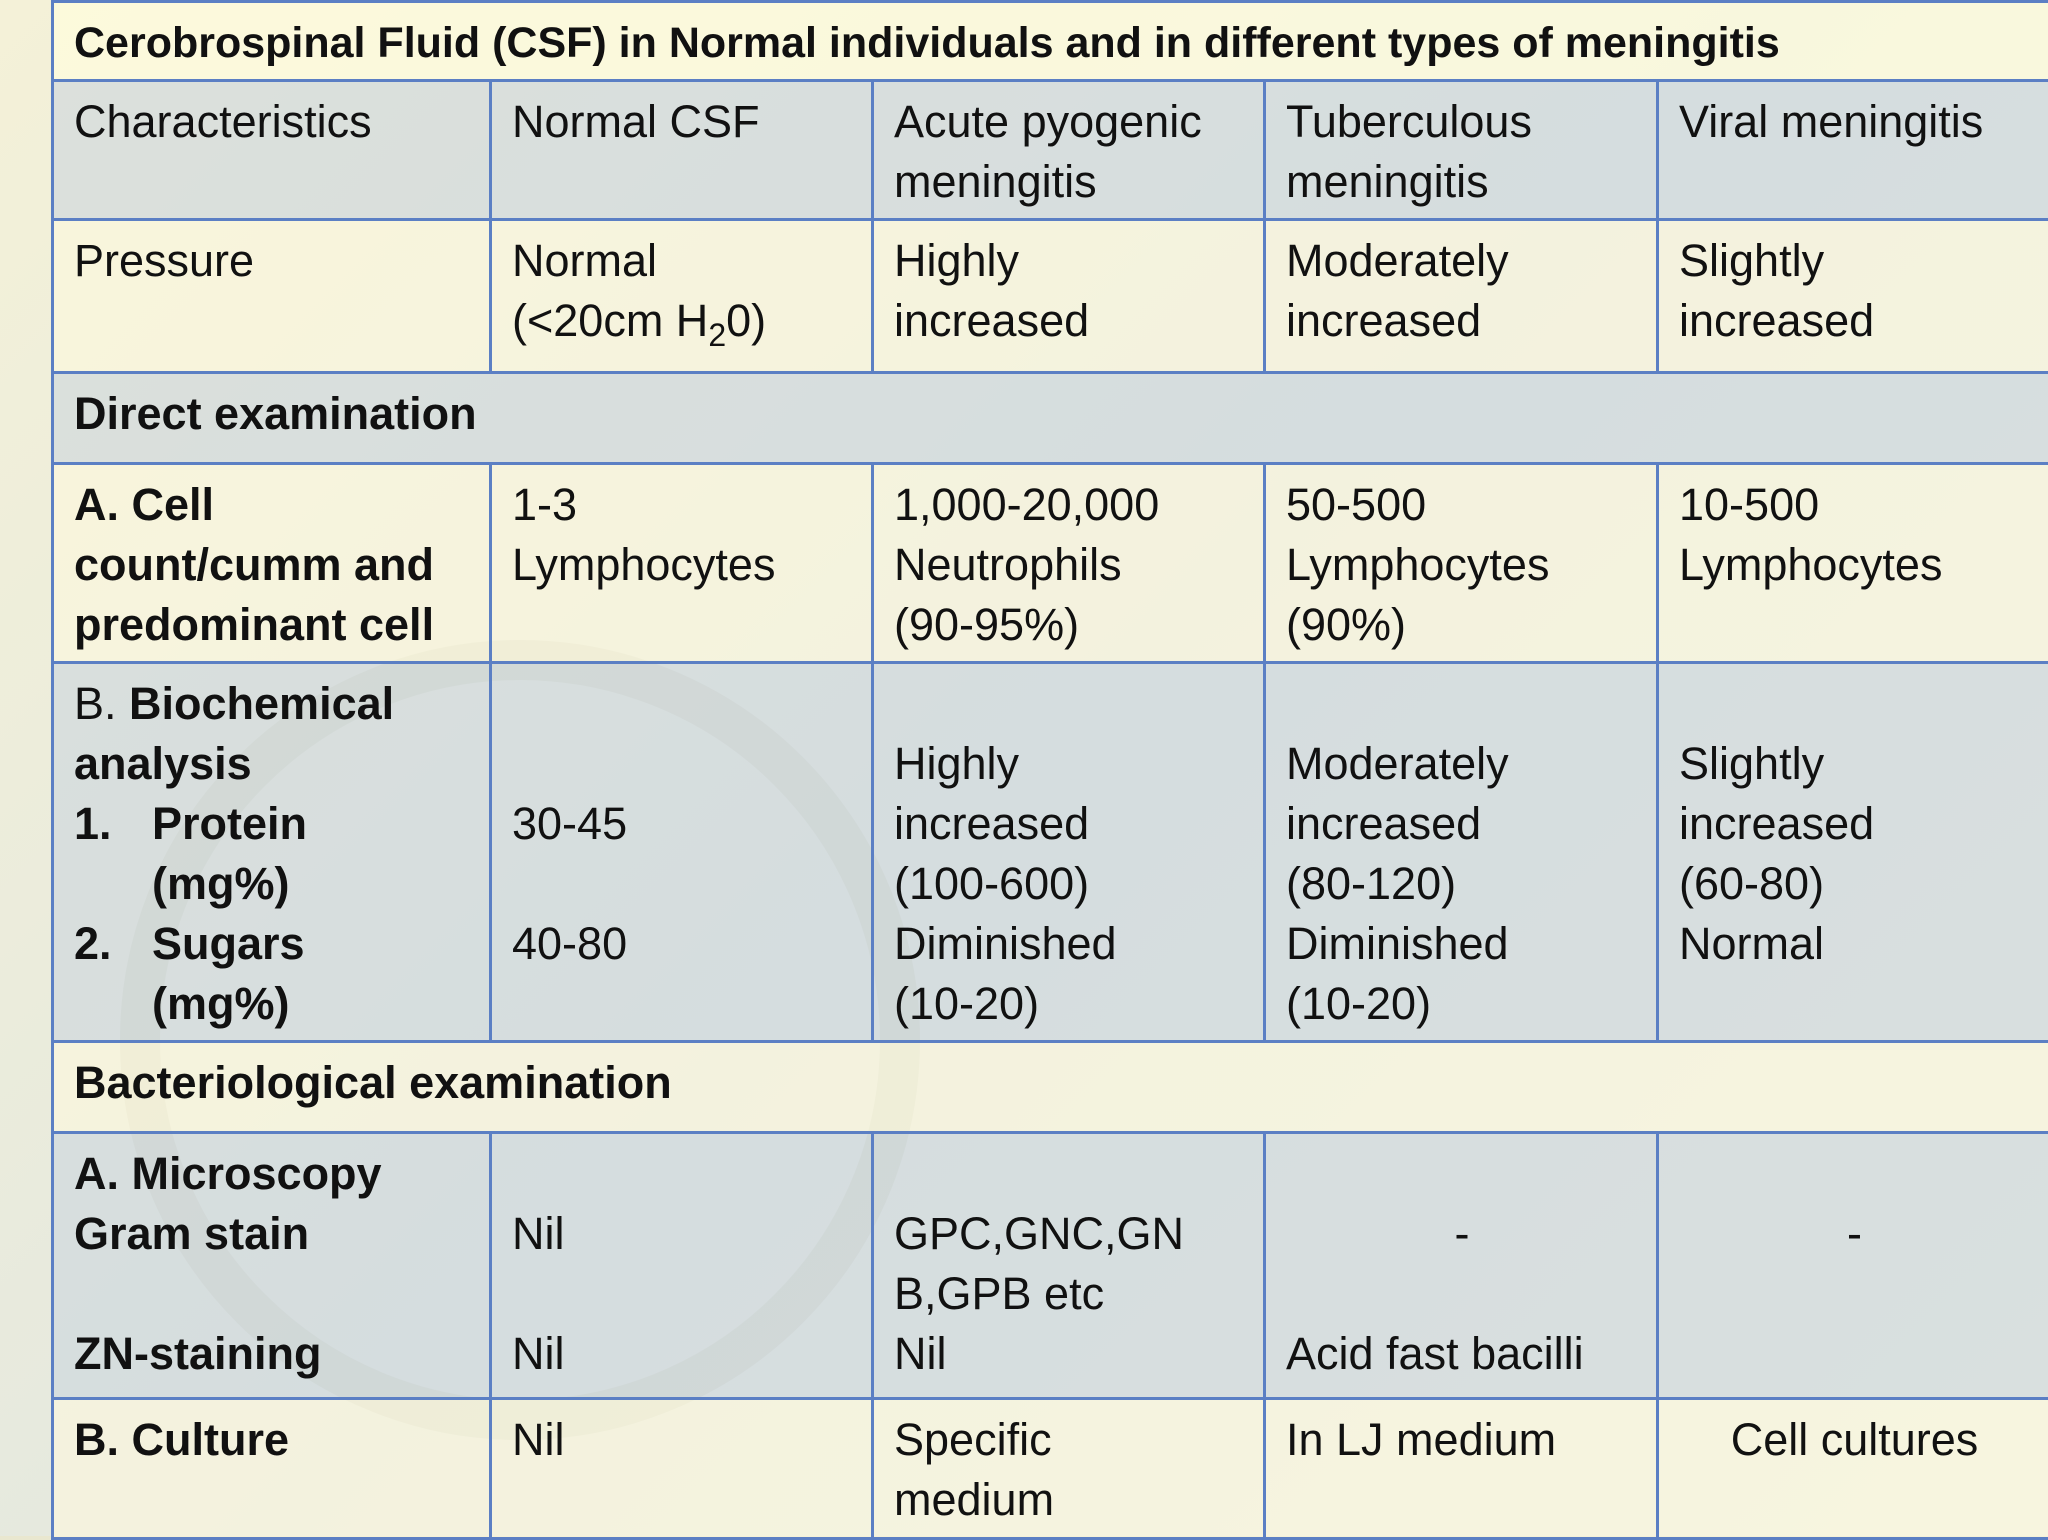 This screenshot has height=1540, width=2048. I want to click on culture-normal: Nil, so click(682, 1469).